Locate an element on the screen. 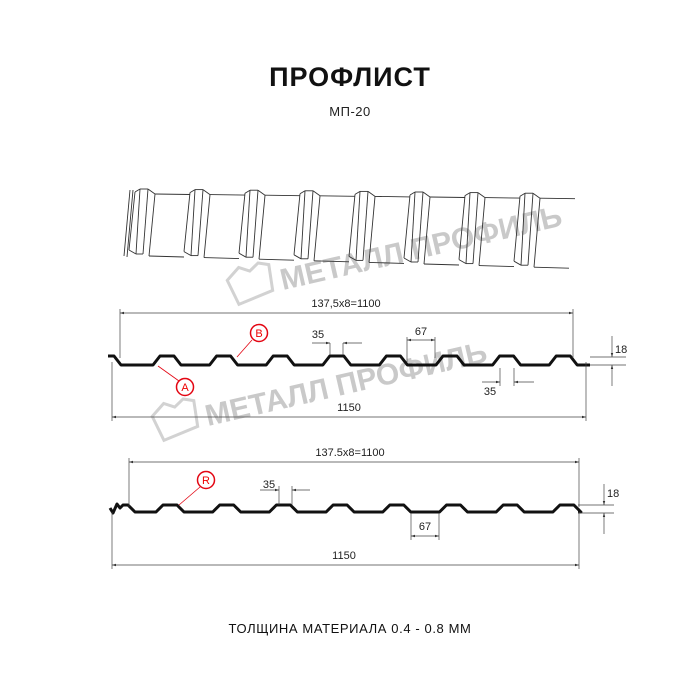  rib-top-dimension-b: 35 is located at coordinates (269, 485).